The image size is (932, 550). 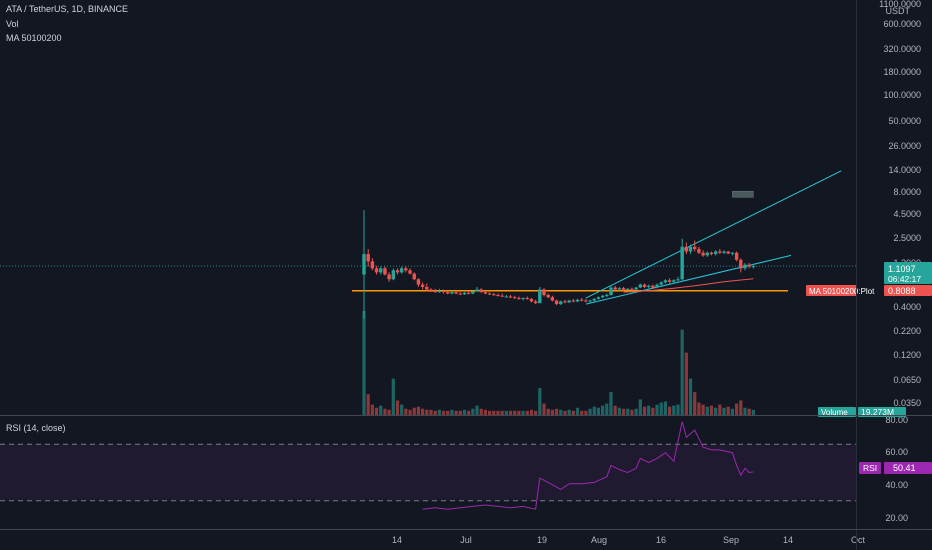 I want to click on symbol-legend: ATA / TetherUS, 1D, BINANCE, so click(x=67, y=9).